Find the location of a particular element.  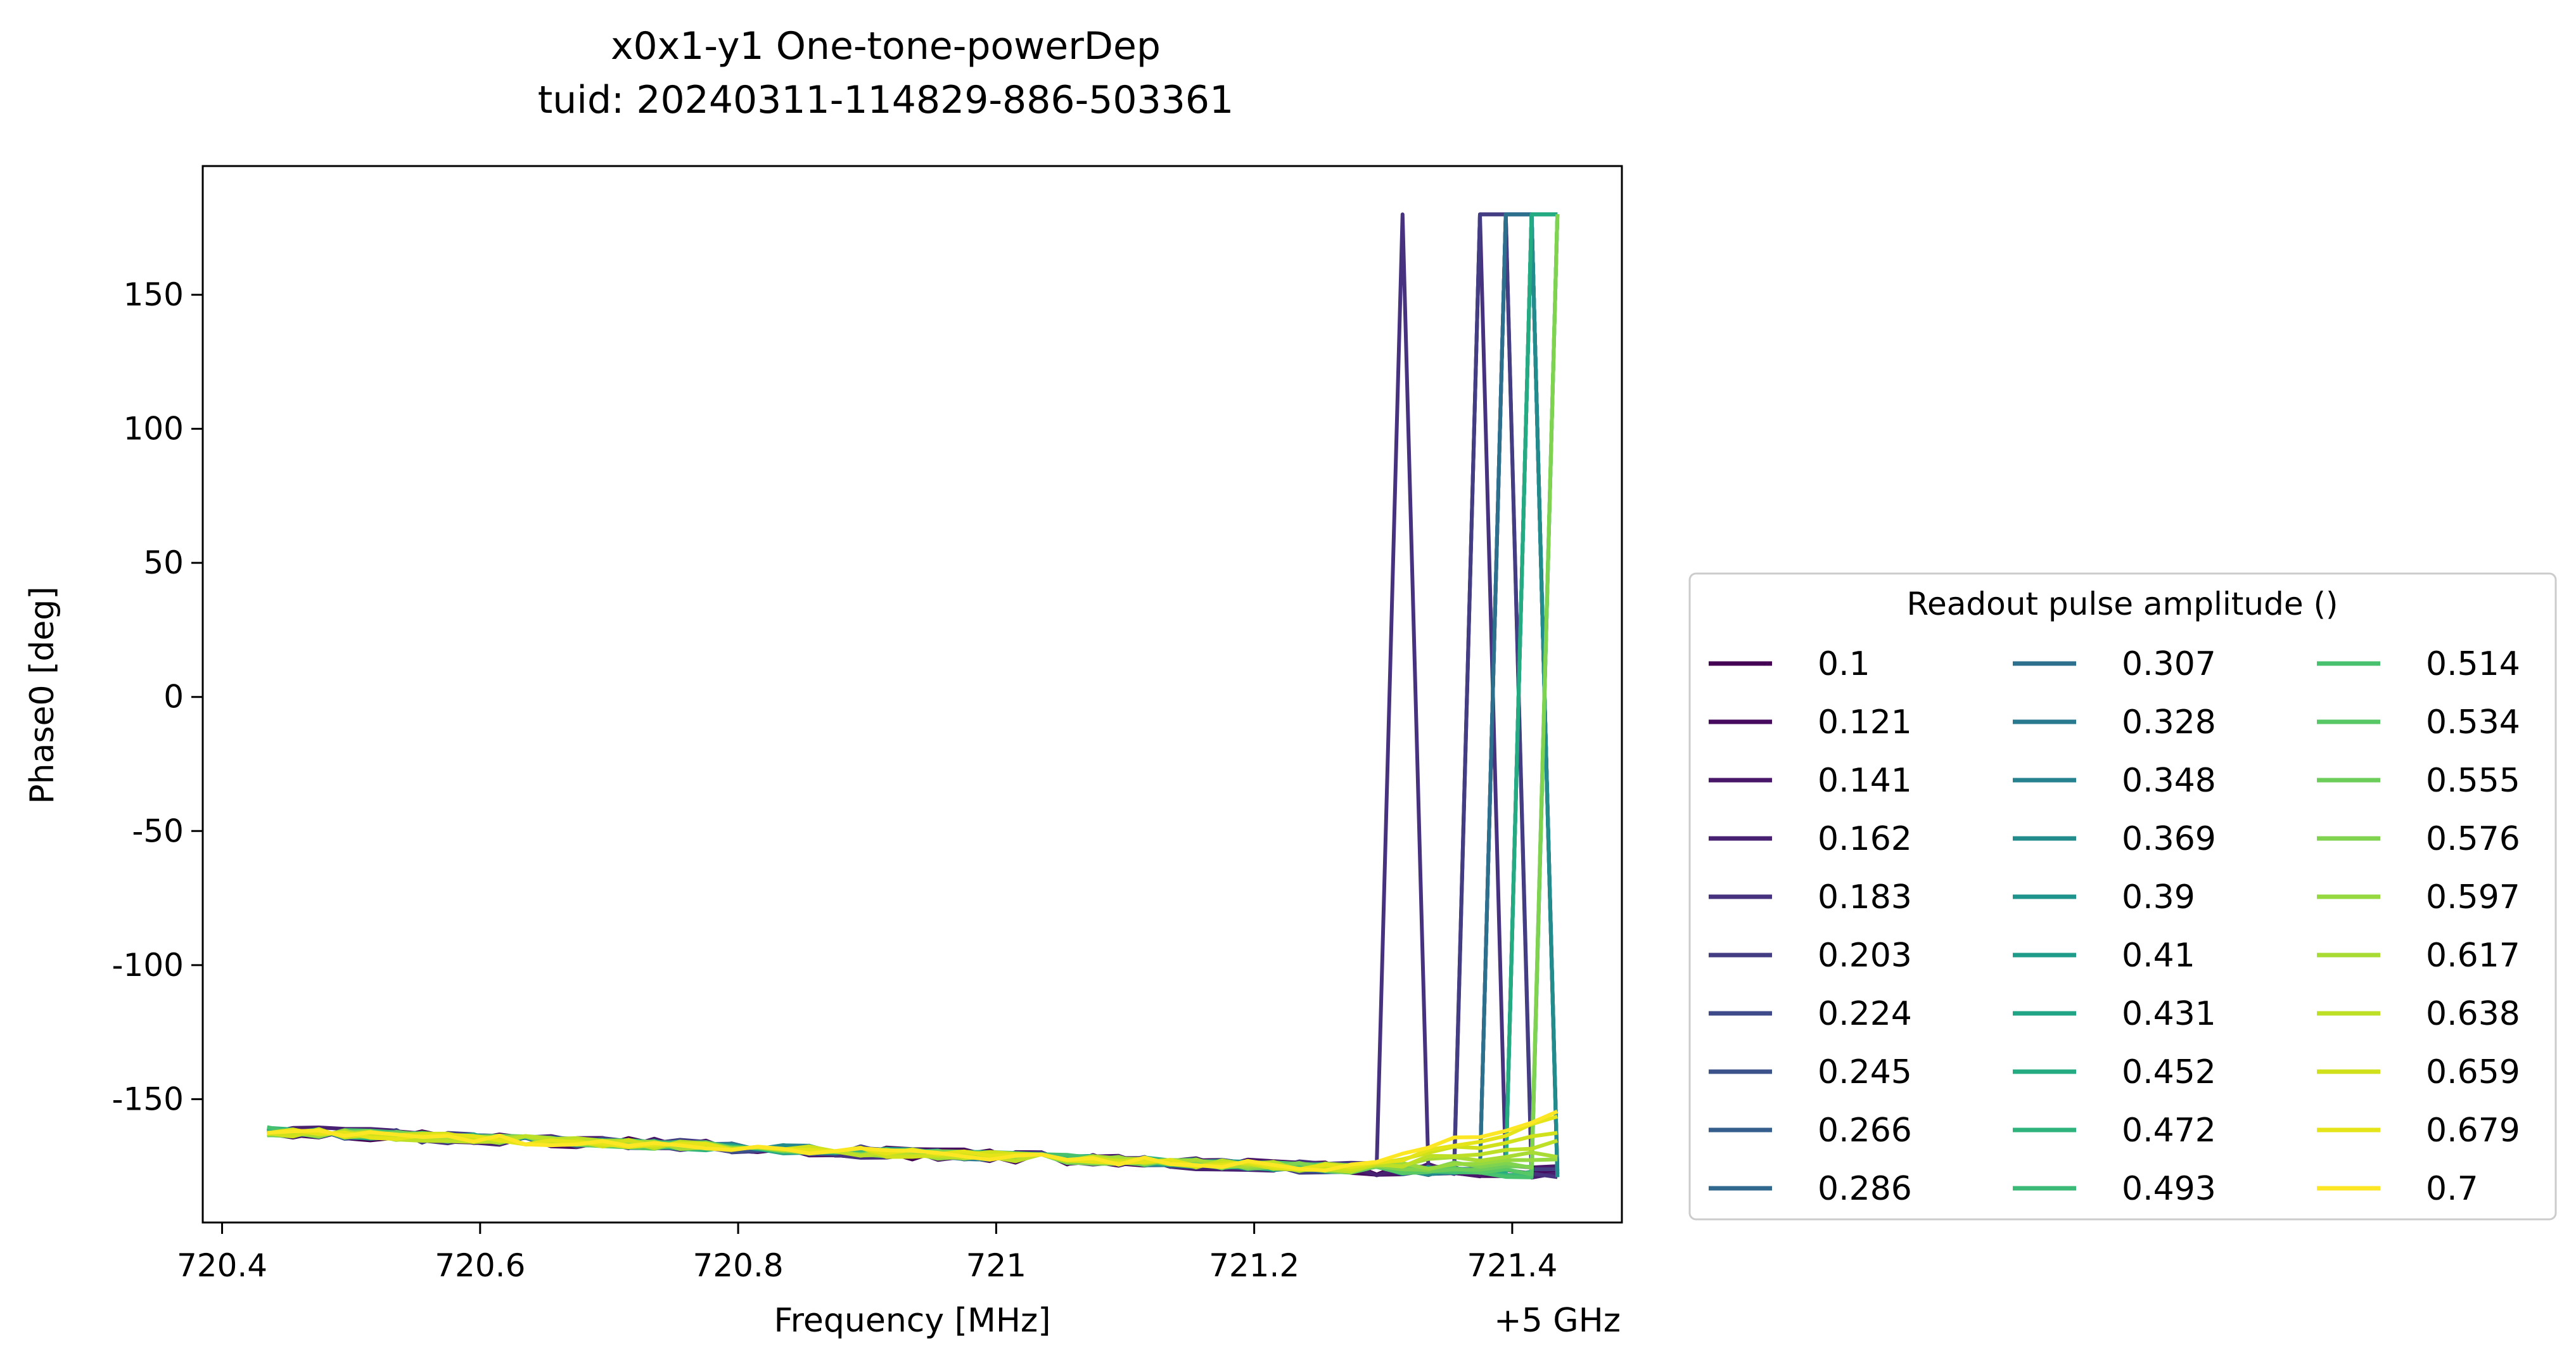

legend-entry-label: 0.121 is located at coordinates (1865, 722).